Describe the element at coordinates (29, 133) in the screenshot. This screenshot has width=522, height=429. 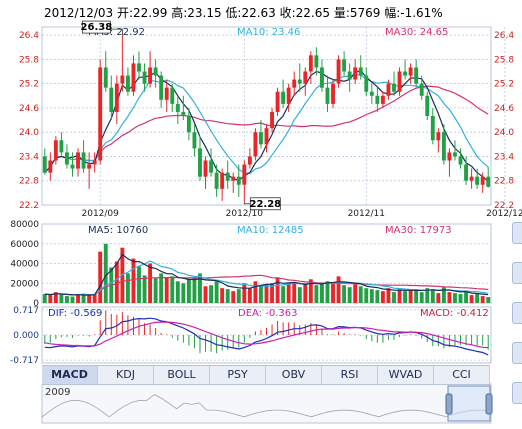
I see `price-ytick-left: 24.0` at that location.